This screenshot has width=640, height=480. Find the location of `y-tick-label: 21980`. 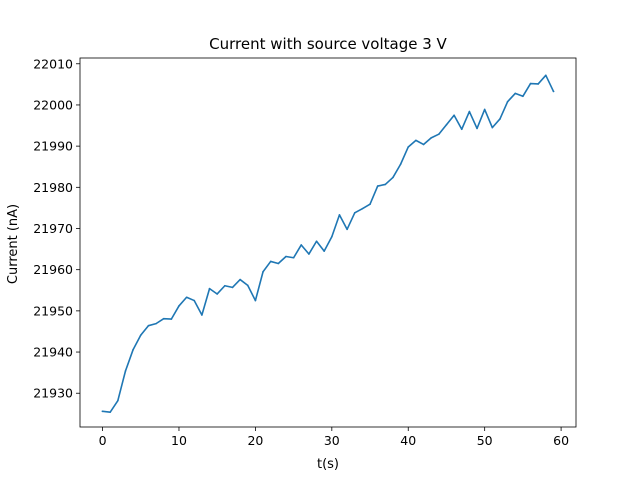

y-tick-label: 21980 is located at coordinates (53, 187).